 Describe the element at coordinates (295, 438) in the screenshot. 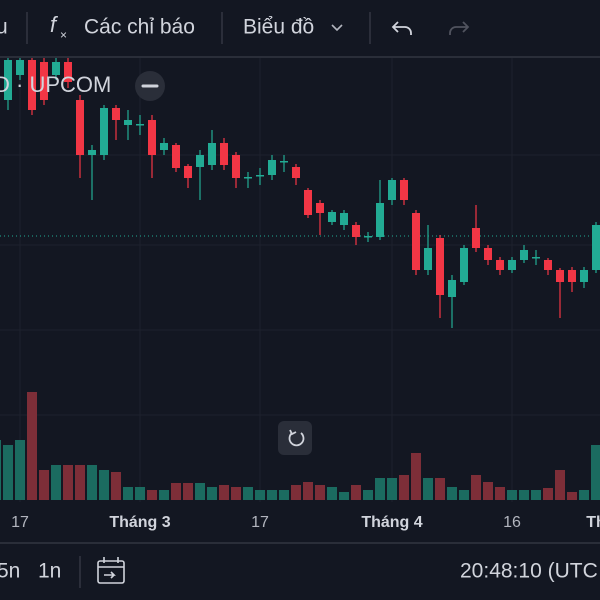

I see `reset-button` at that location.